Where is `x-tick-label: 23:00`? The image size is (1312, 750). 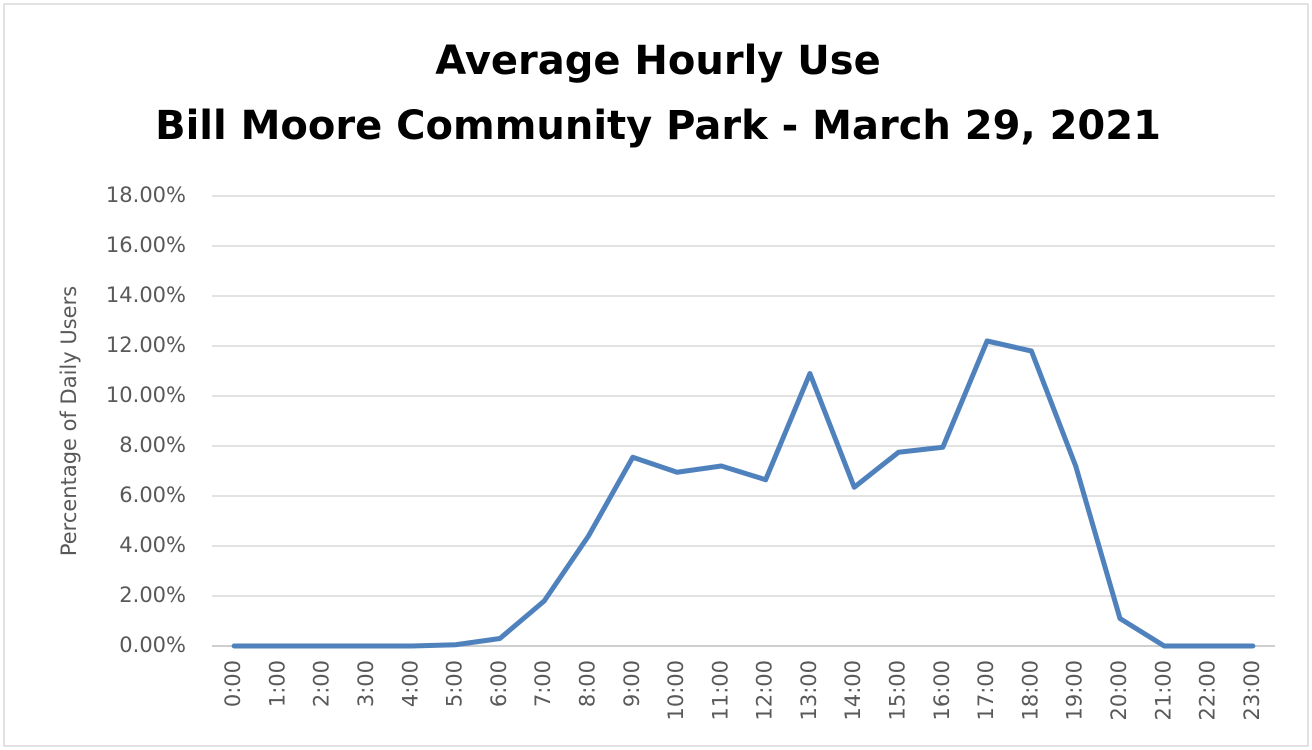 x-tick-label: 23:00 is located at coordinates (1252, 690).